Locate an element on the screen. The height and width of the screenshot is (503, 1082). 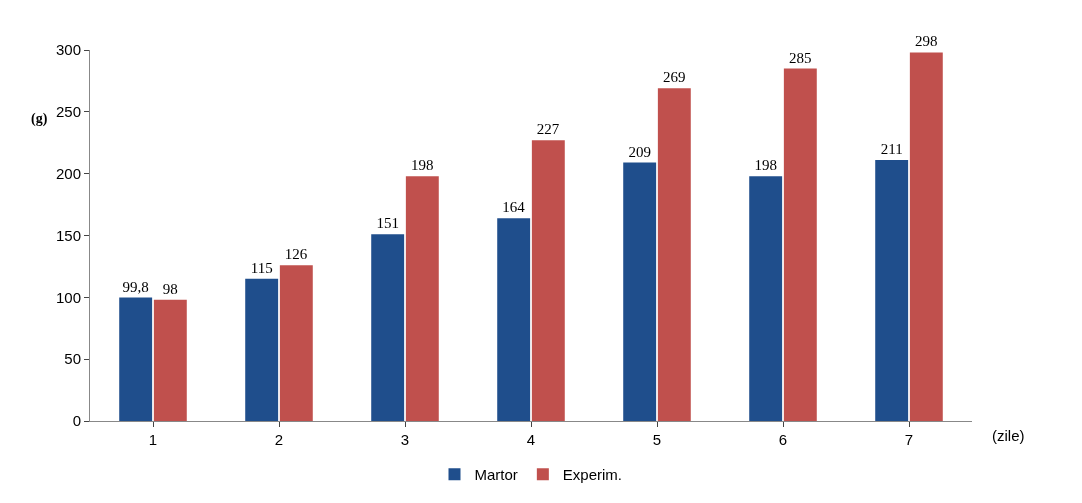
data-label: 209 is located at coordinates (639, 151).